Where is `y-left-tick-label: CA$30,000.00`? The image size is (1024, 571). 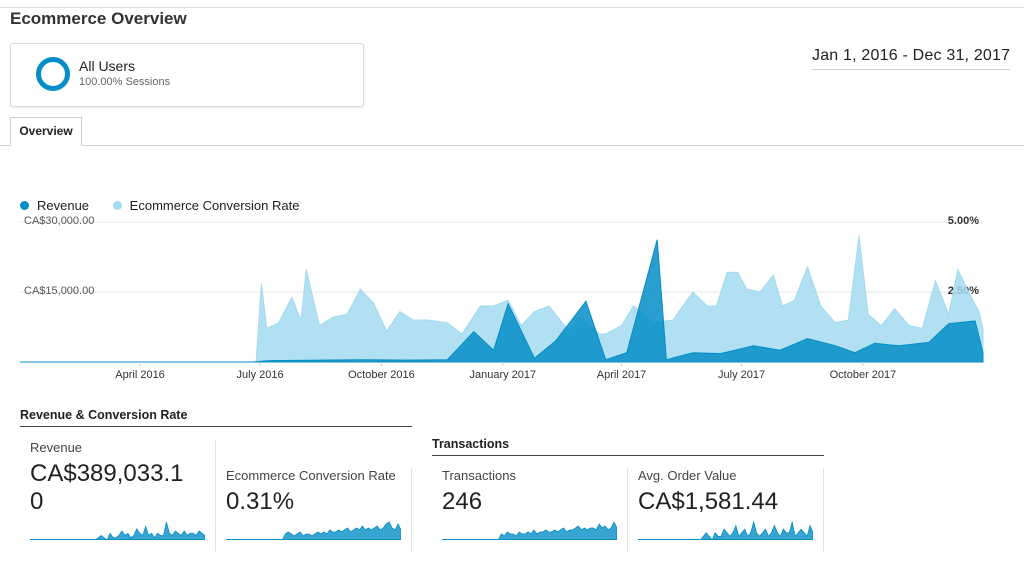 y-left-tick-label: CA$30,000.00 is located at coordinates (59, 221).